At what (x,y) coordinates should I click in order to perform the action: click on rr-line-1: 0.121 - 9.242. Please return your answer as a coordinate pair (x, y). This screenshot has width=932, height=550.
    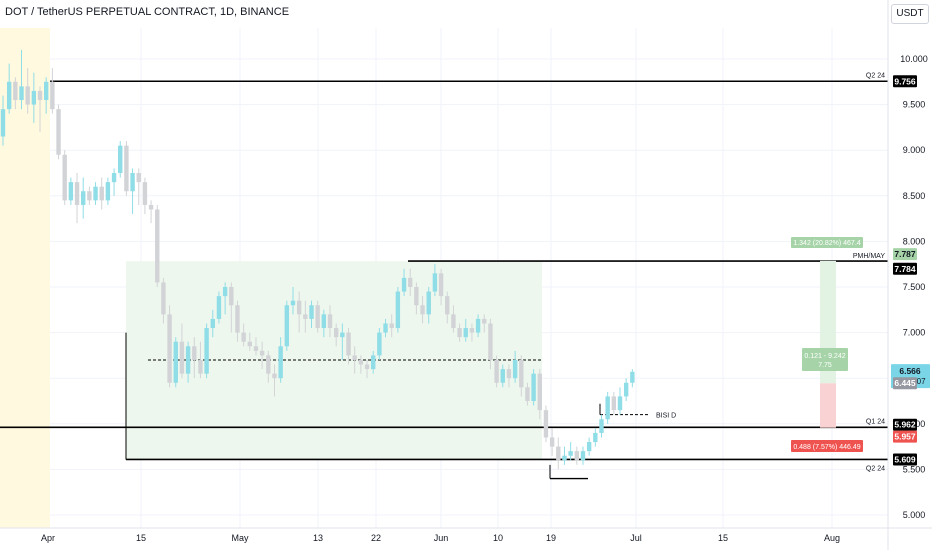
    Looking at the image, I should click on (824, 356).